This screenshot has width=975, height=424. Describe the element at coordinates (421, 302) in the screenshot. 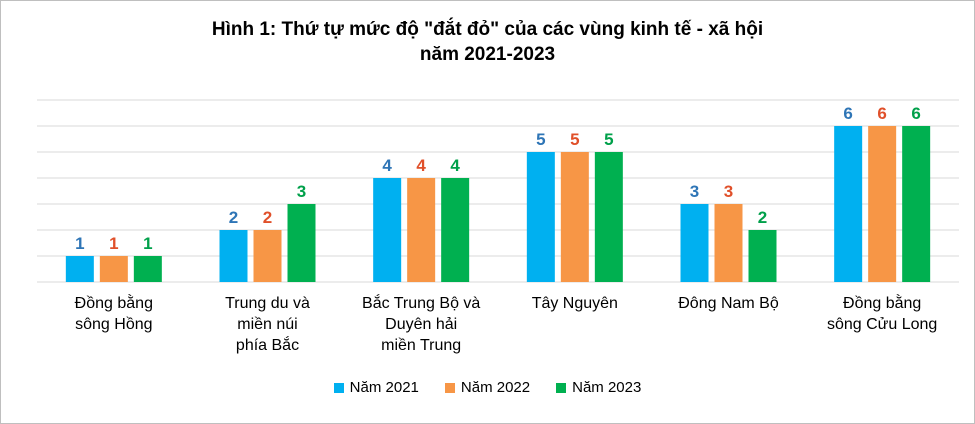

I see `category-label: Bắc Trung Bộ và` at that location.